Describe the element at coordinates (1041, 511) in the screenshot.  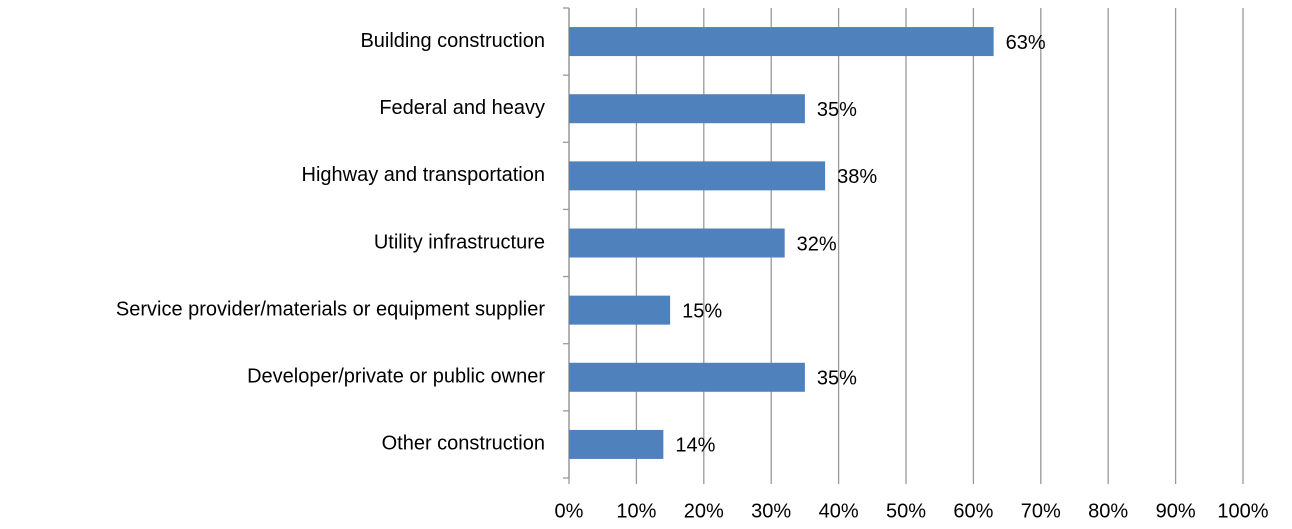
I see `x-tick-label: 70%` at that location.